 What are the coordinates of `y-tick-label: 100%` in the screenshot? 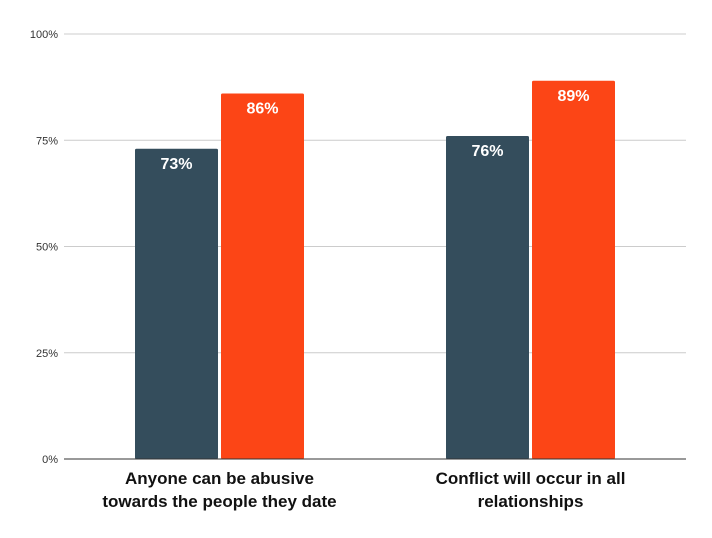 It's located at (44, 35).